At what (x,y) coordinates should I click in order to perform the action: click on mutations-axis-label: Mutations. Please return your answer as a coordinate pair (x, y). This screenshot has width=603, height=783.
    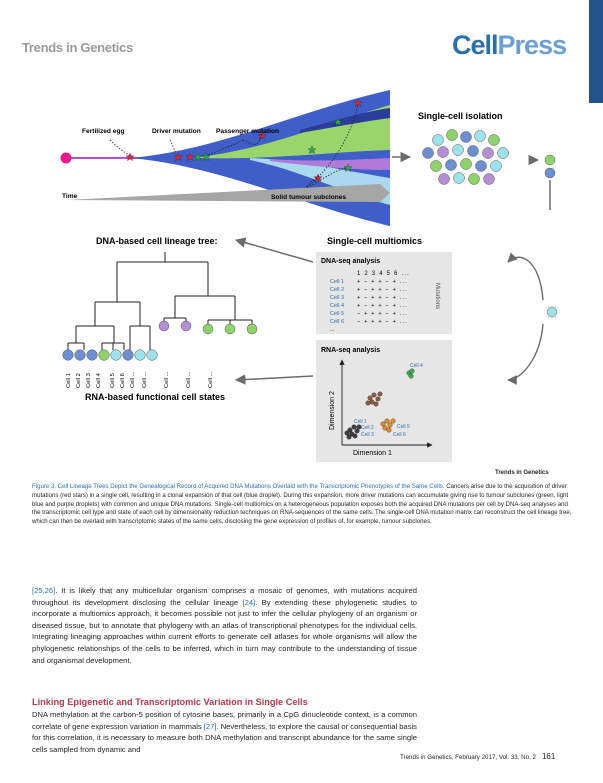
    Looking at the image, I should click on (437, 296).